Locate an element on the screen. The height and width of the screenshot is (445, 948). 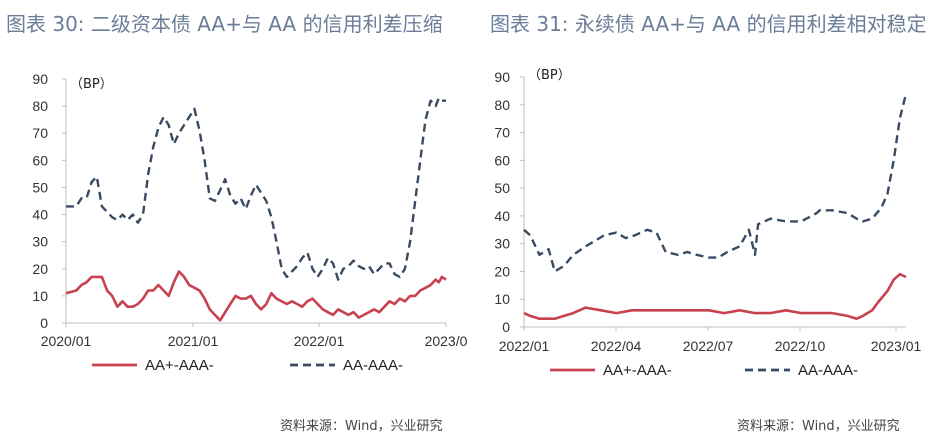
x-tick-label: 2023/0 is located at coordinates (446, 341).